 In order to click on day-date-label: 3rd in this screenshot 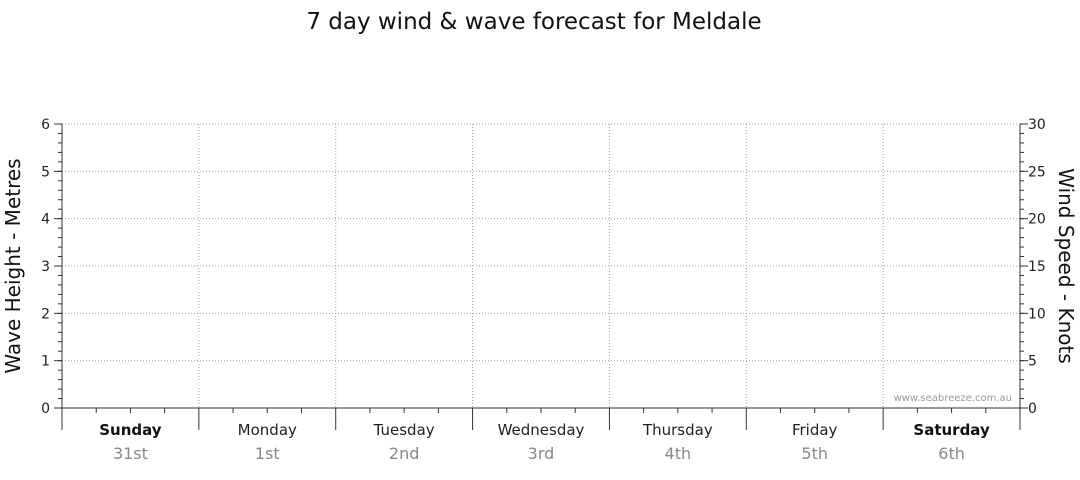, I will do `click(541, 453)`.